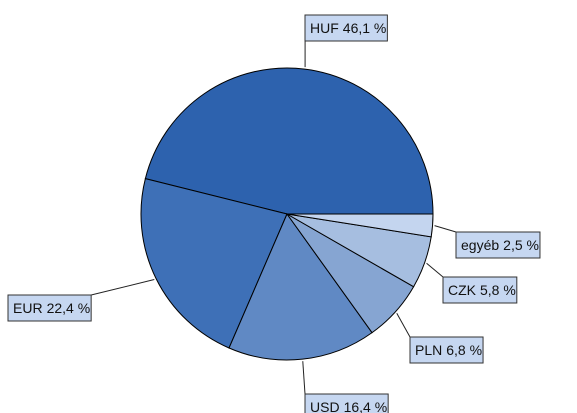  I want to click on slice-label: PLN 6,8 %, so click(446, 350).